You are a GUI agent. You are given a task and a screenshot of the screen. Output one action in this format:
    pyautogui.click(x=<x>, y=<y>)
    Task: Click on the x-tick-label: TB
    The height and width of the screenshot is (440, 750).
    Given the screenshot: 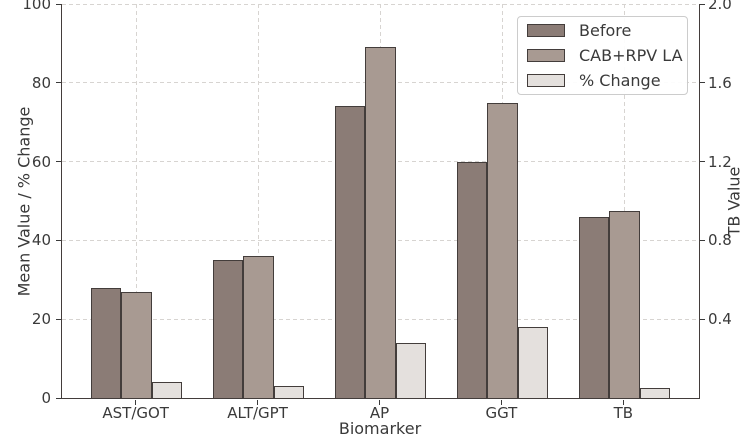 What is the action you would take?
    pyautogui.click(x=623, y=413)
    